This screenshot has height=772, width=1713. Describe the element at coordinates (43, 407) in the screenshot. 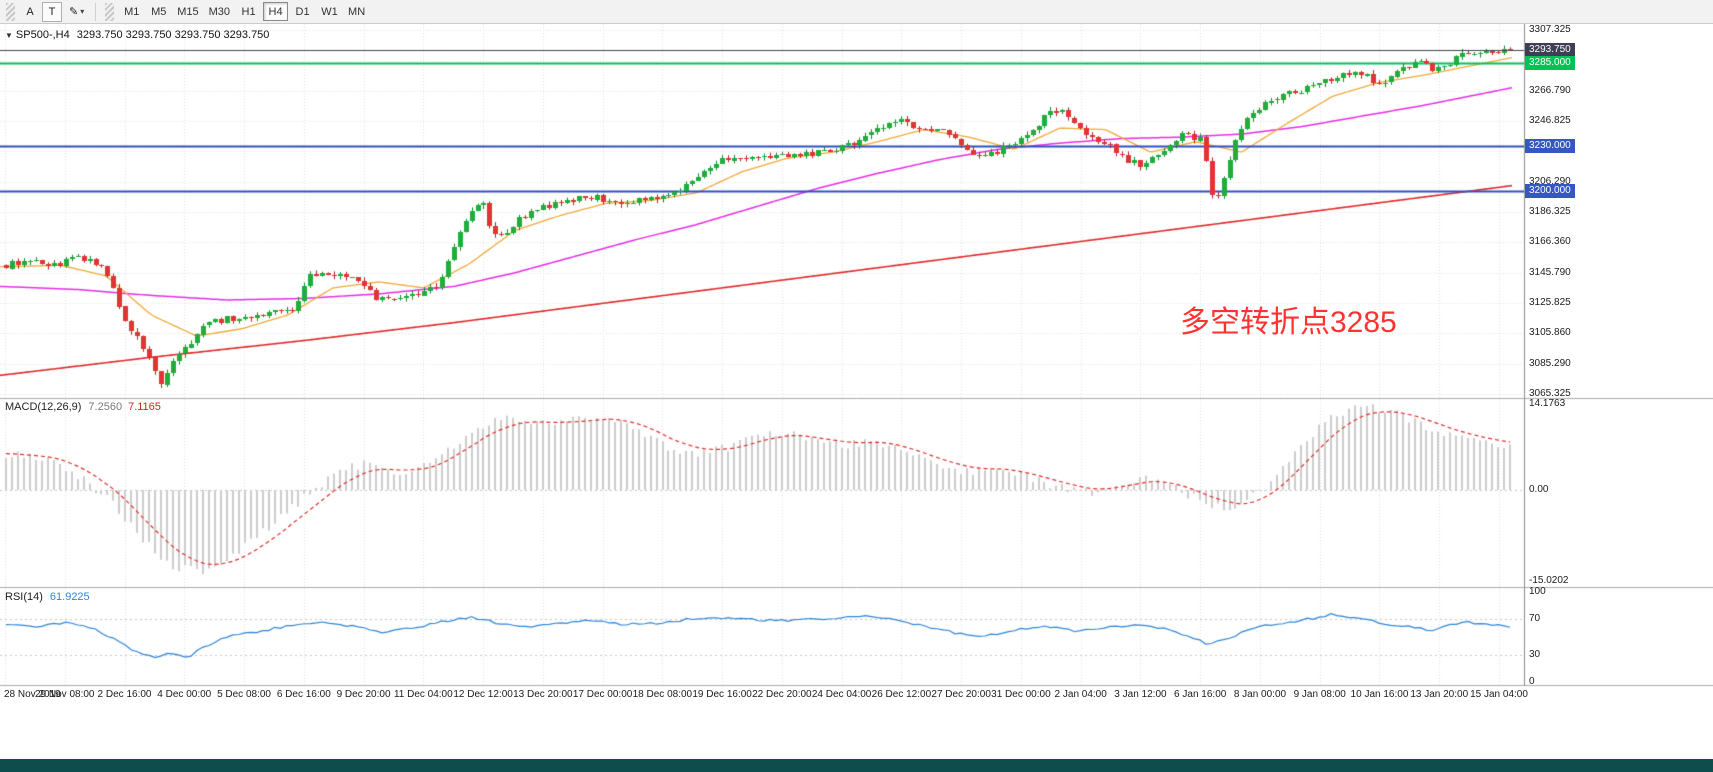

I see `macd-label: MACD(12,26,9)` at that location.